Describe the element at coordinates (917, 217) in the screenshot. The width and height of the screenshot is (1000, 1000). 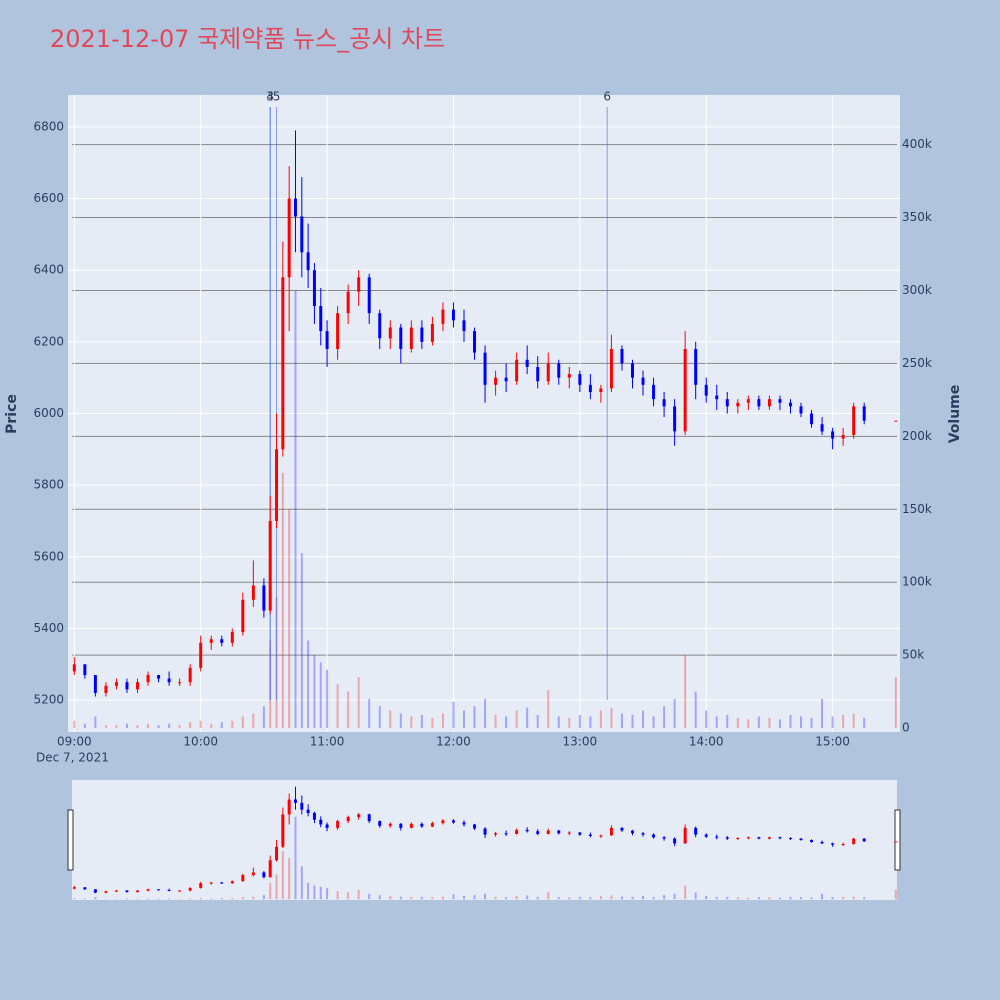
I see `y2-tick-label: 350k` at that location.